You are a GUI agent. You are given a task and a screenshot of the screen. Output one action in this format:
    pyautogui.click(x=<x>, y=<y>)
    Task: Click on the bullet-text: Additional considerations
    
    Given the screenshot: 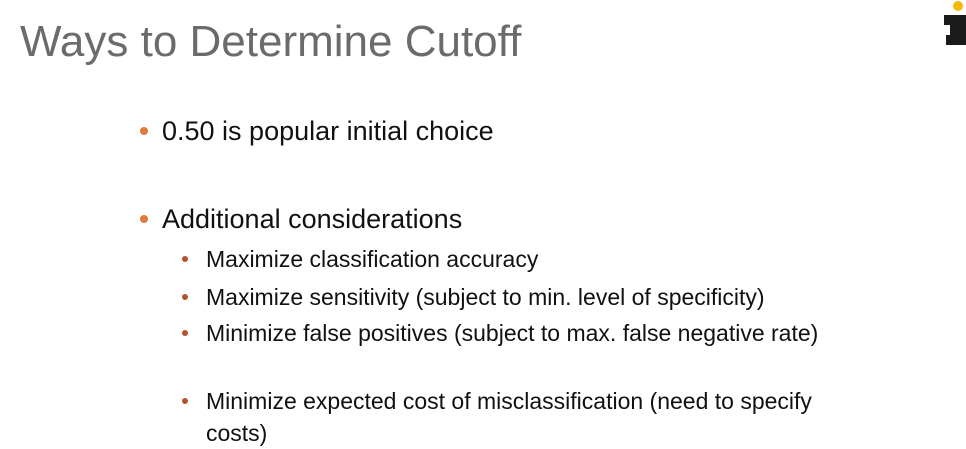 What is the action you would take?
    pyautogui.click(x=312, y=219)
    